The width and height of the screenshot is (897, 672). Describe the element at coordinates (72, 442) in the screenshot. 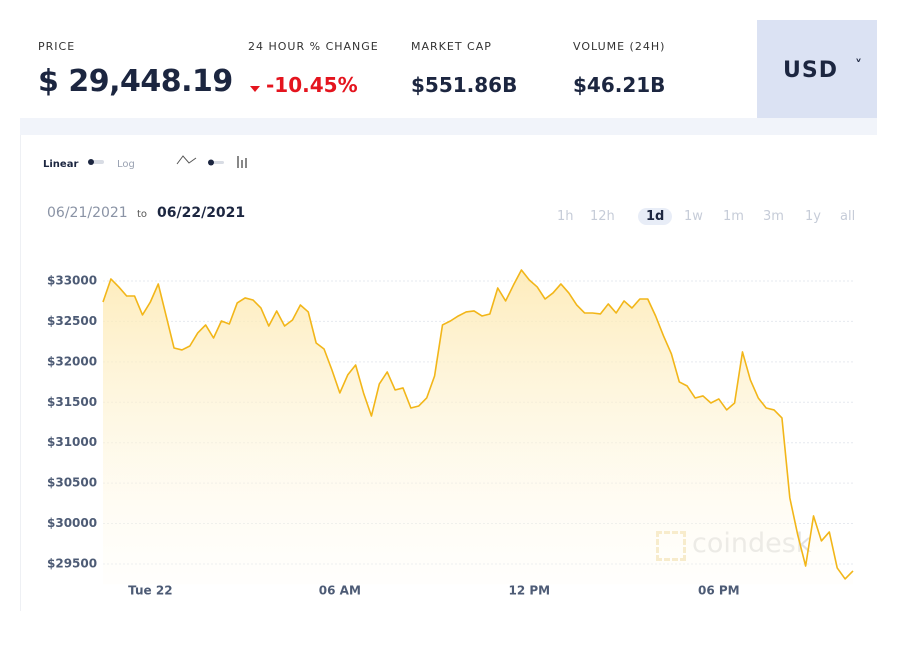

I see `y-tick-label: $31000` at that location.